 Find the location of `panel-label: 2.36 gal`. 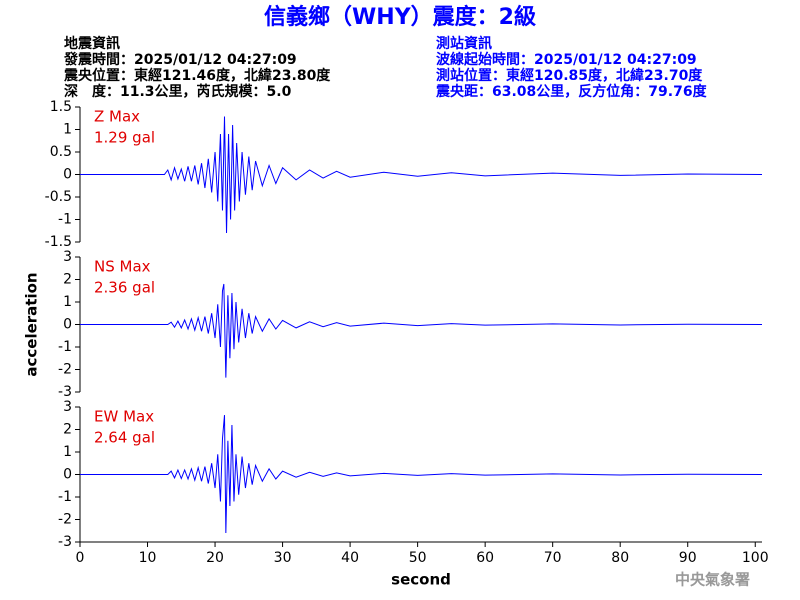

panel-label: 2.36 gal is located at coordinates (124, 288).